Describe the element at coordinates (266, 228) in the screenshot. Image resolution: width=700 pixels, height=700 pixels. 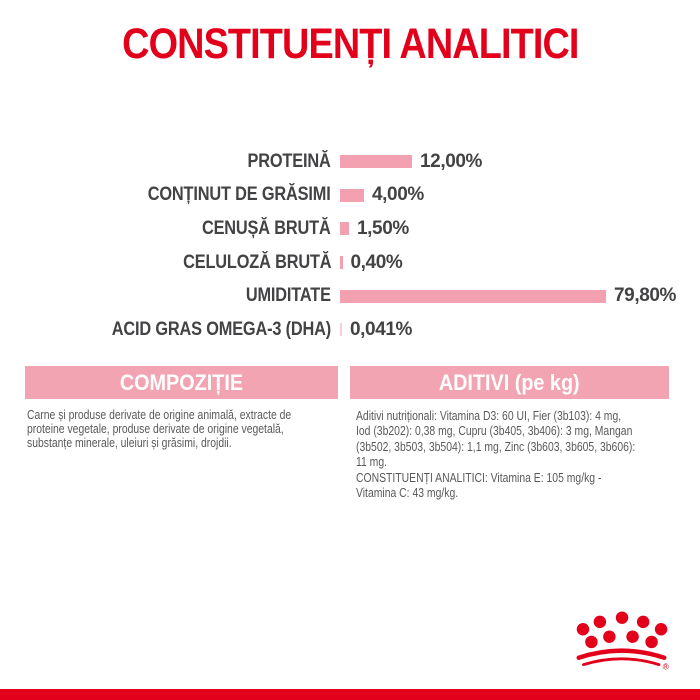
I see `bar-label: CENUȘĂ BRUTĂ` at that location.